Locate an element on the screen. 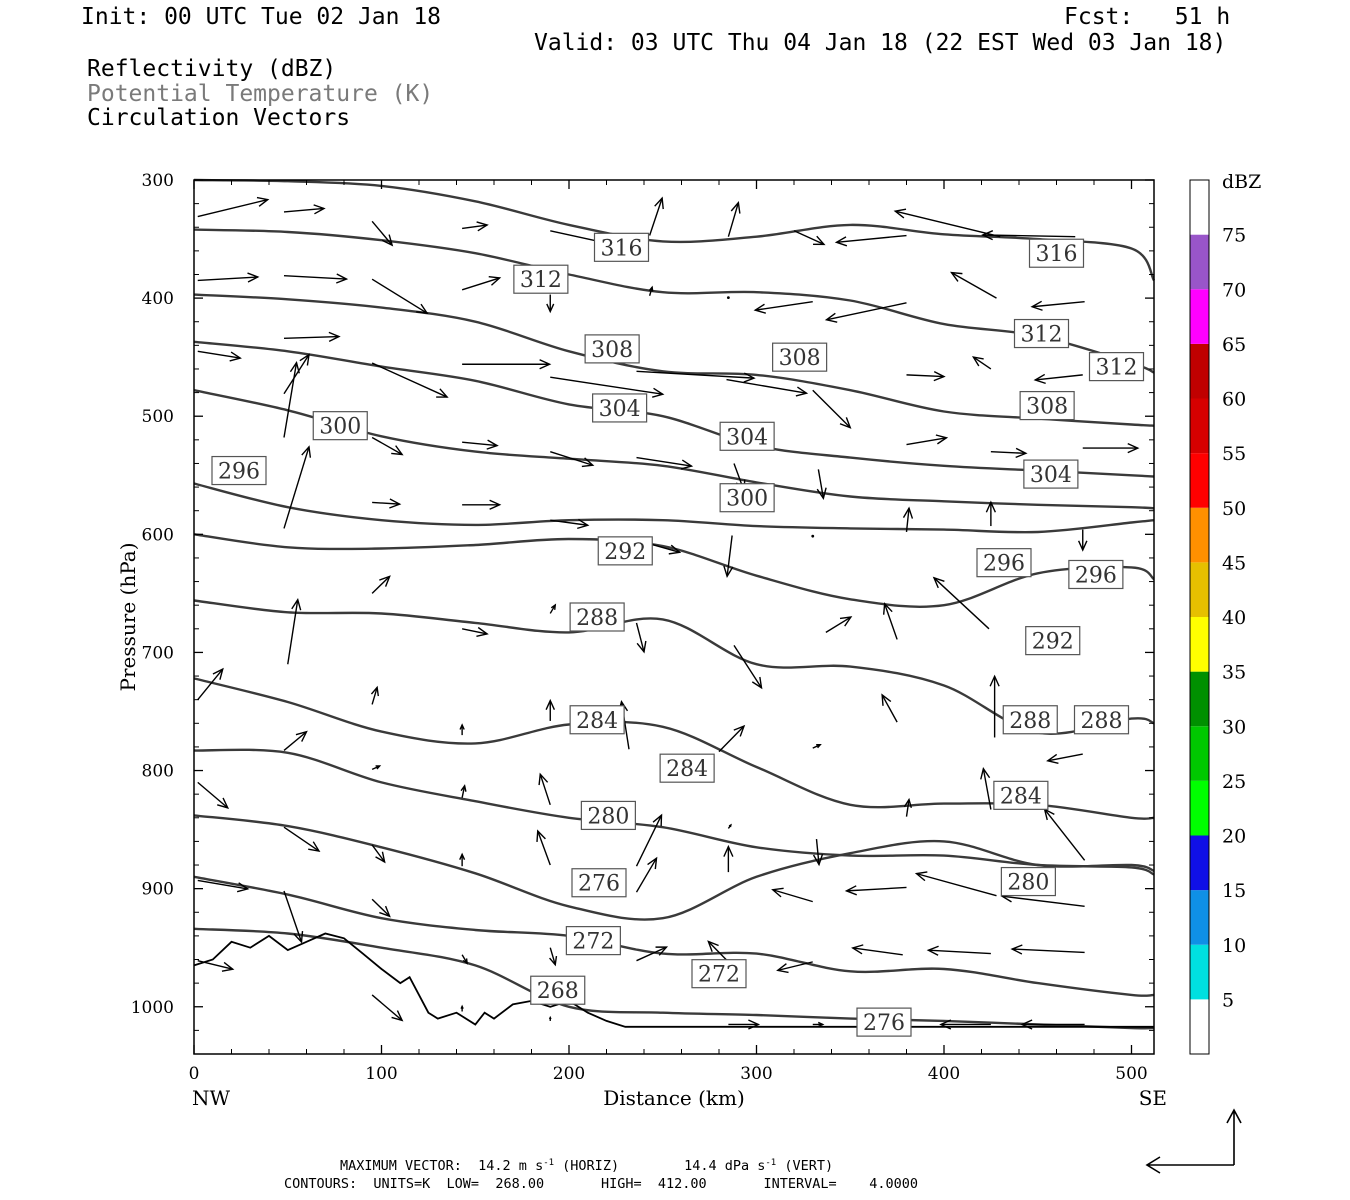 This screenshot has height=1200, width=1350. colorbar-level: 45 is located at coordinates (1234, 563).